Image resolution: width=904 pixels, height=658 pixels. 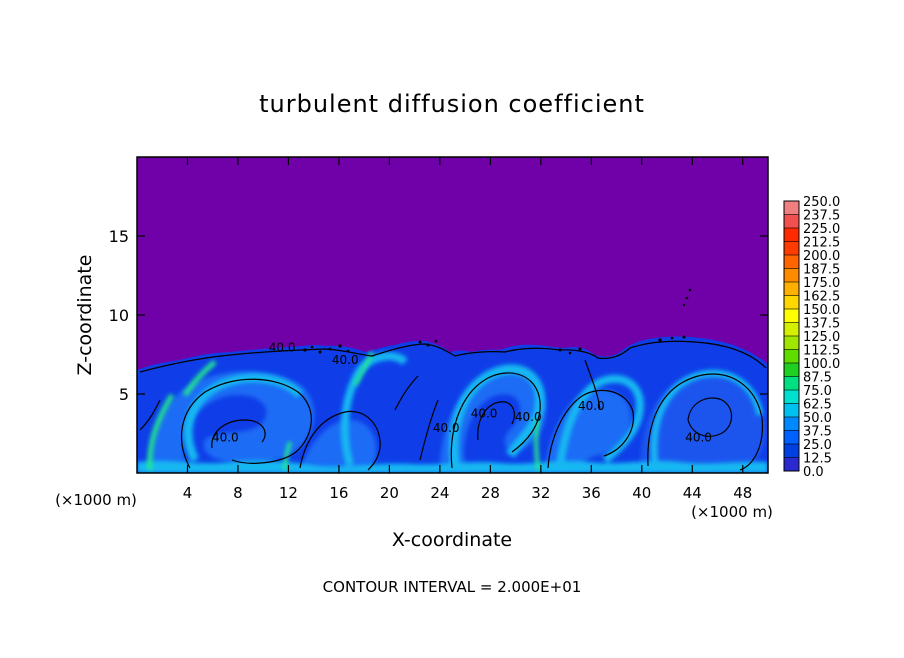 What do you see at coordinates (338, 445) in the screenshot?
I see `swirl-mid-left` at bounding box center [338, 445].